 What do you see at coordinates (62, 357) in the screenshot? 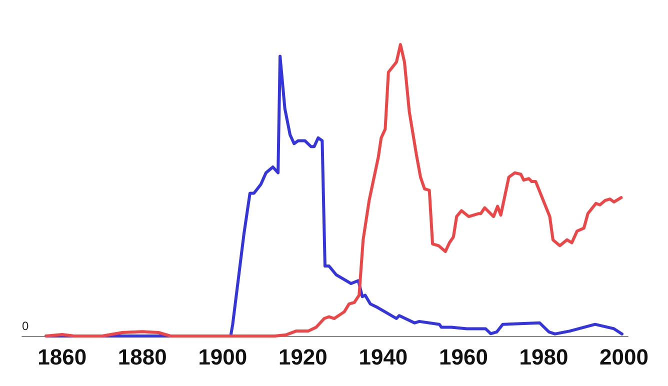
I see `x-tick-label: 1860` at bounding box center [62, 357].